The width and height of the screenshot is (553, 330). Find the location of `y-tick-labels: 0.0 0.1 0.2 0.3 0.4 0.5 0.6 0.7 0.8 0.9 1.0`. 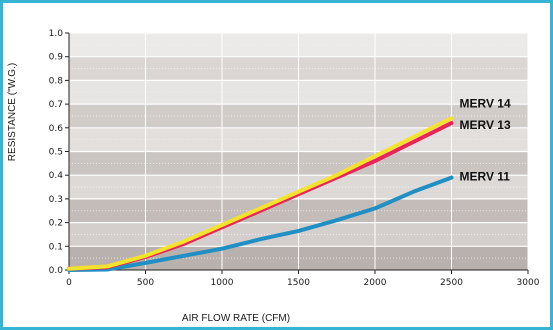

y-tick-labels: 0.0 0.1 0.2 0.3 0.4 0.5 0.6 0.7 0.8 0.9 1.0 is located at coordinates (59, 152).